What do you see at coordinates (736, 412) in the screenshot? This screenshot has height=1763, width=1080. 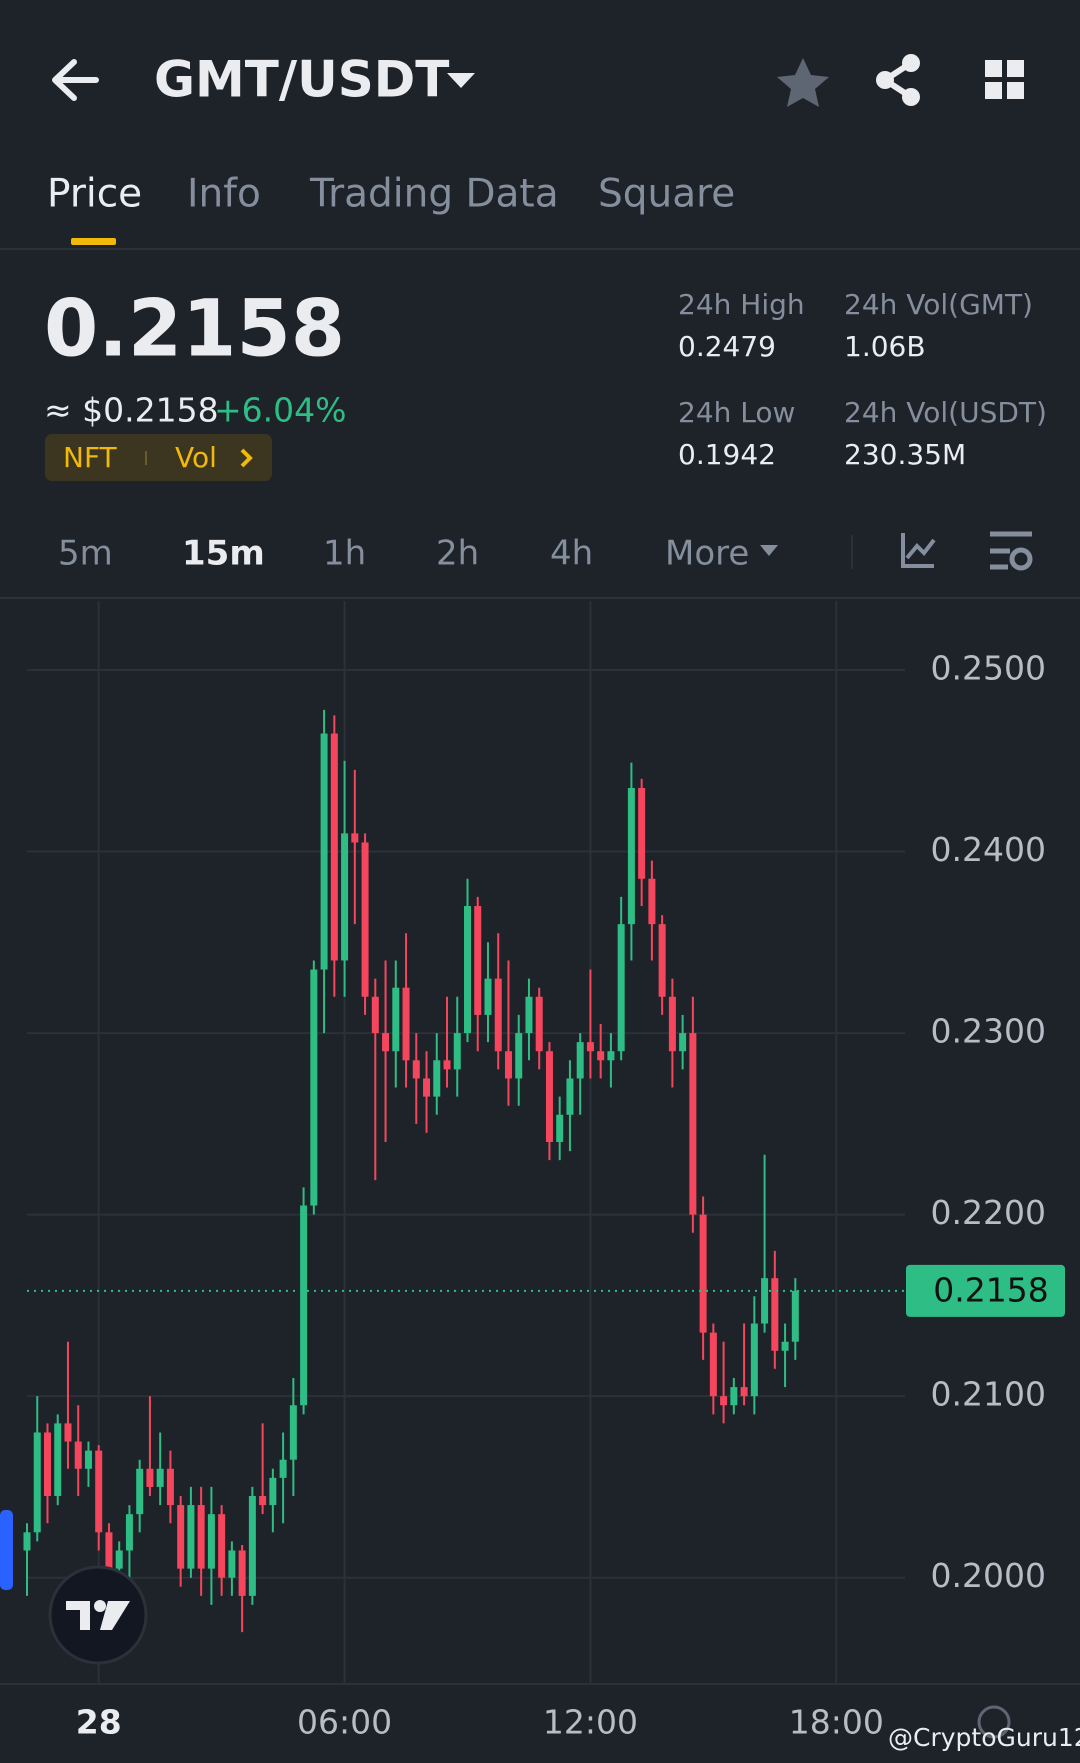 I see `stat-label: 24h Low` at bounding box center [736, 412].